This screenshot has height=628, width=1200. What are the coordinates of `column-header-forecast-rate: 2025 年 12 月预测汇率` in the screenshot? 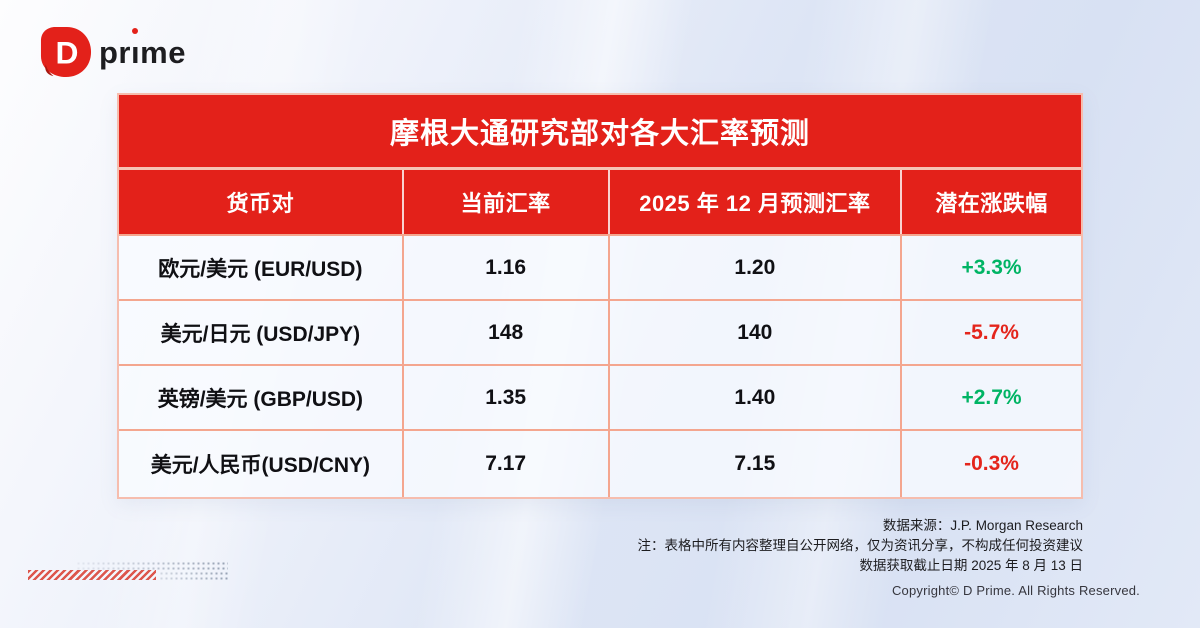 It's located at (756, 202).